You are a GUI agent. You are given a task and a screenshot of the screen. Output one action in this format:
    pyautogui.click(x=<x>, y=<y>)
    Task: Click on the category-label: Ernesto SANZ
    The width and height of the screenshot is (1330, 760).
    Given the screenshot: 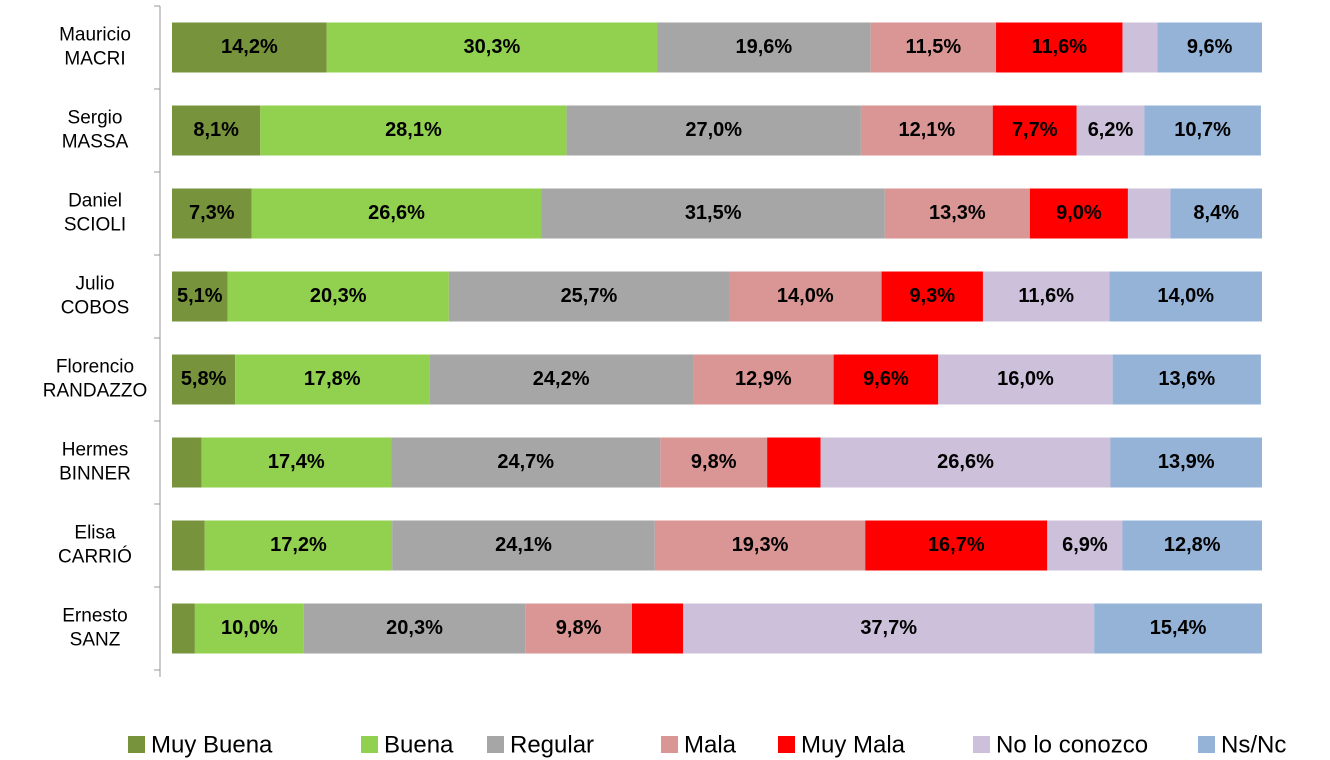 What is the action you would take?
    pyautogui.click(x=94, y=628)
    